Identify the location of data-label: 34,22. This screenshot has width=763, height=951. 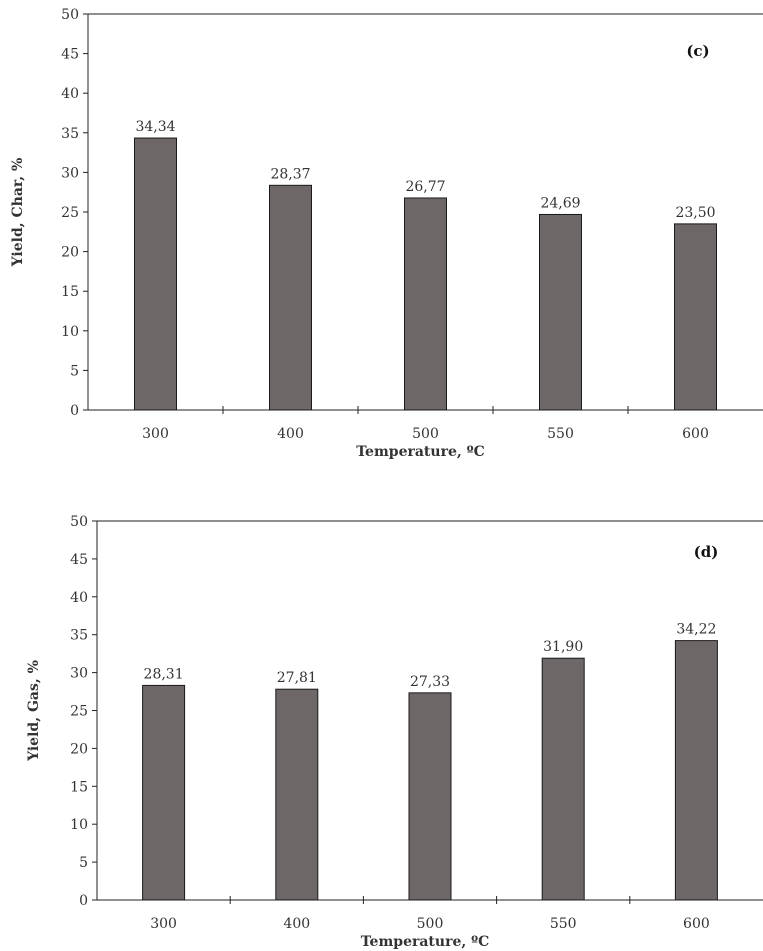
(696, 630).